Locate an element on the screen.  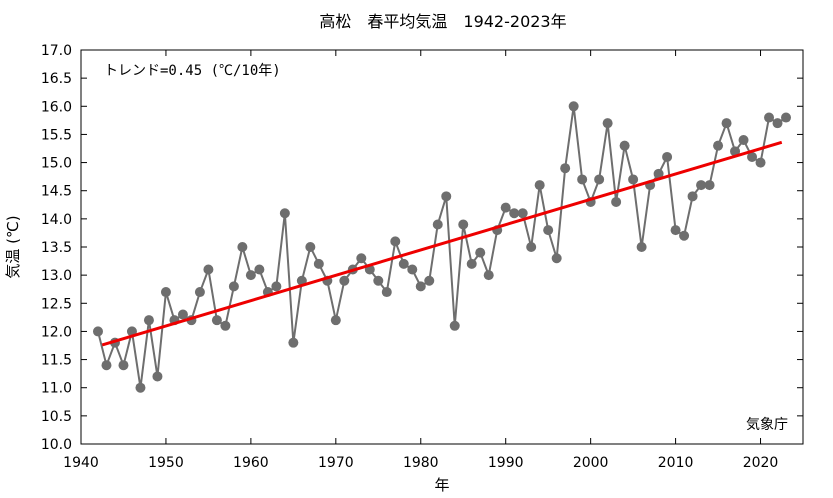
x-tick-label: 2010 is located at coordinates (676, 463).